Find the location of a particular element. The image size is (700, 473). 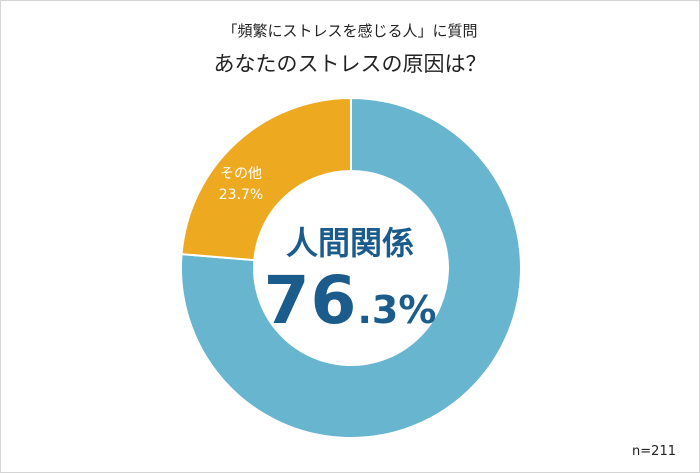

center-percentage-integer: 76 is located at coordinates (310, 300).